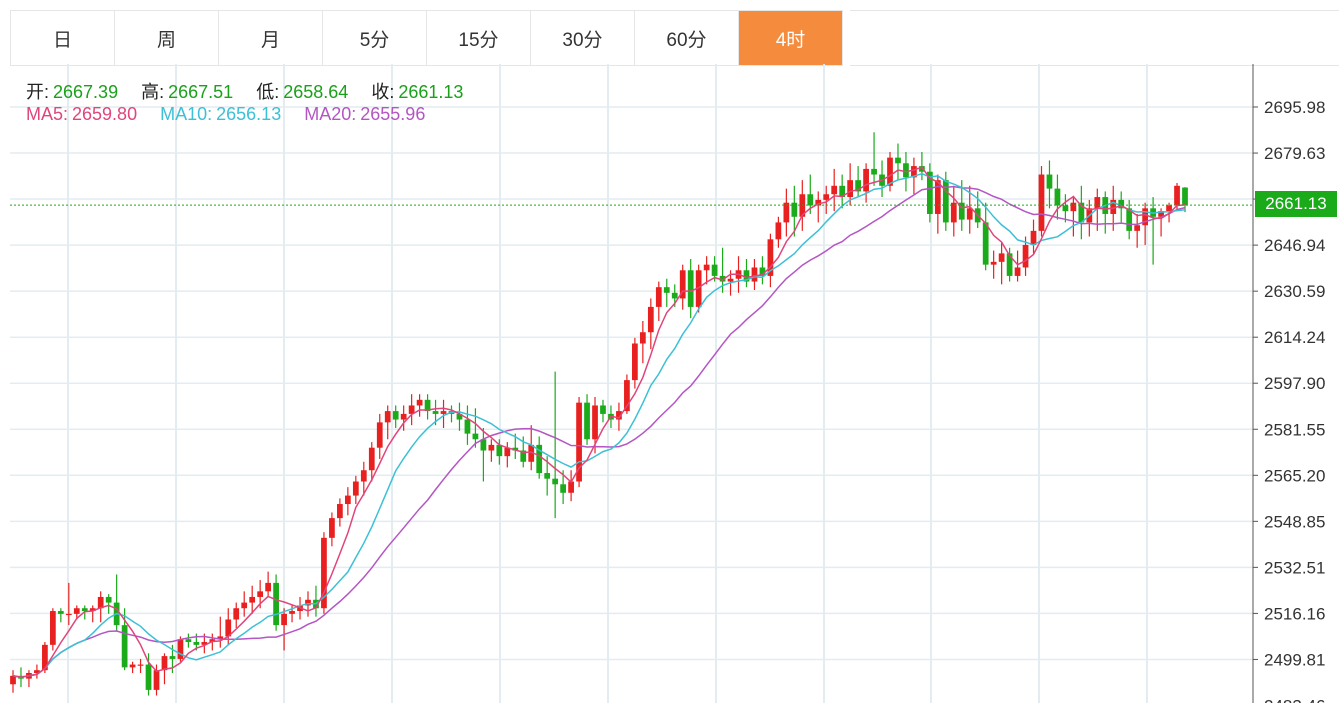  I want to click on close-value: 2661.13, so click(431, 92).